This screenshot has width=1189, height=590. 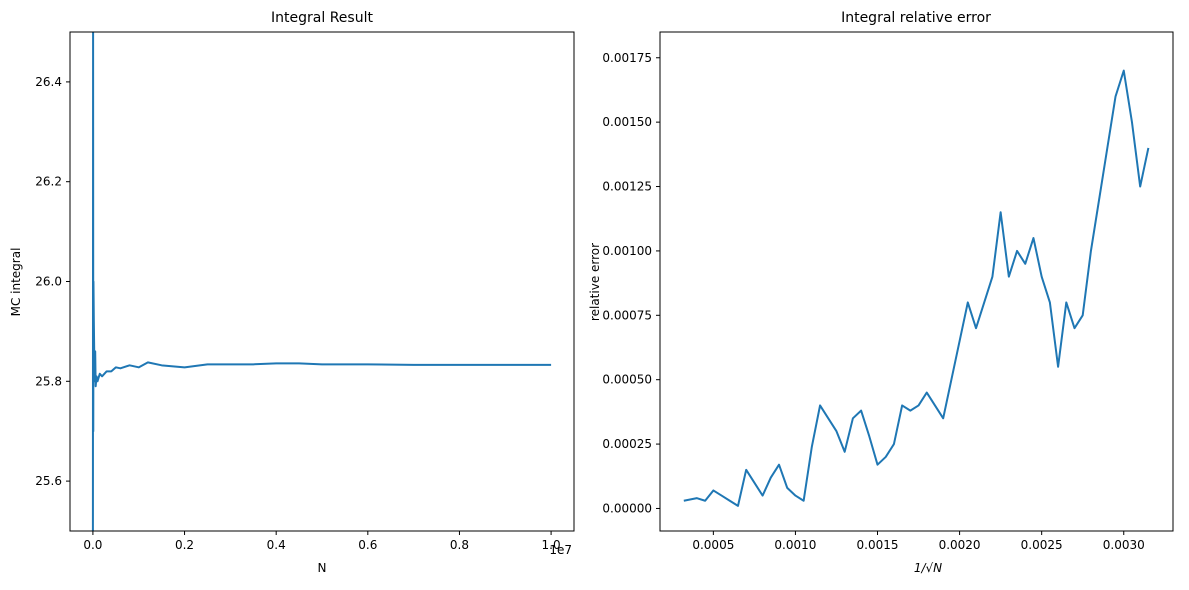 I want to click on right-y-tick-label: 0.00125, so click(x=627, y=187).